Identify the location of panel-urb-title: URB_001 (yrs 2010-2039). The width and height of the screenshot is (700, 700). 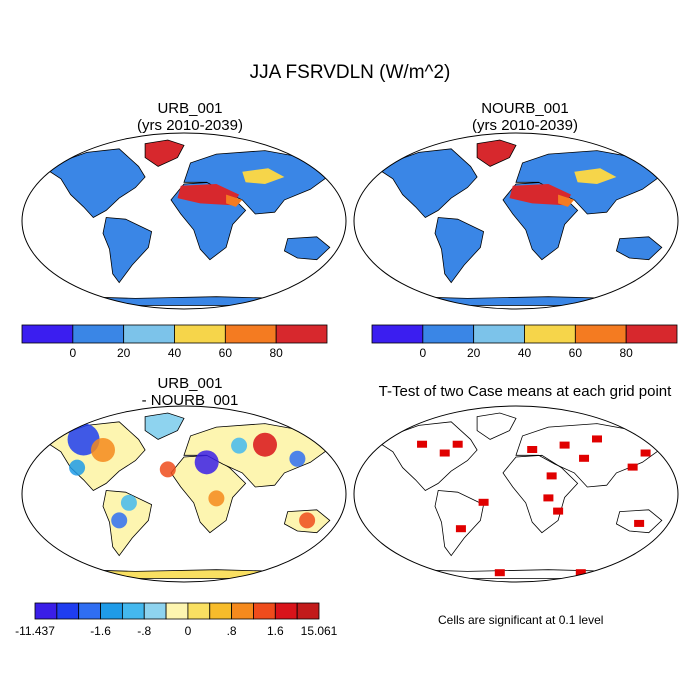
(190, 117).